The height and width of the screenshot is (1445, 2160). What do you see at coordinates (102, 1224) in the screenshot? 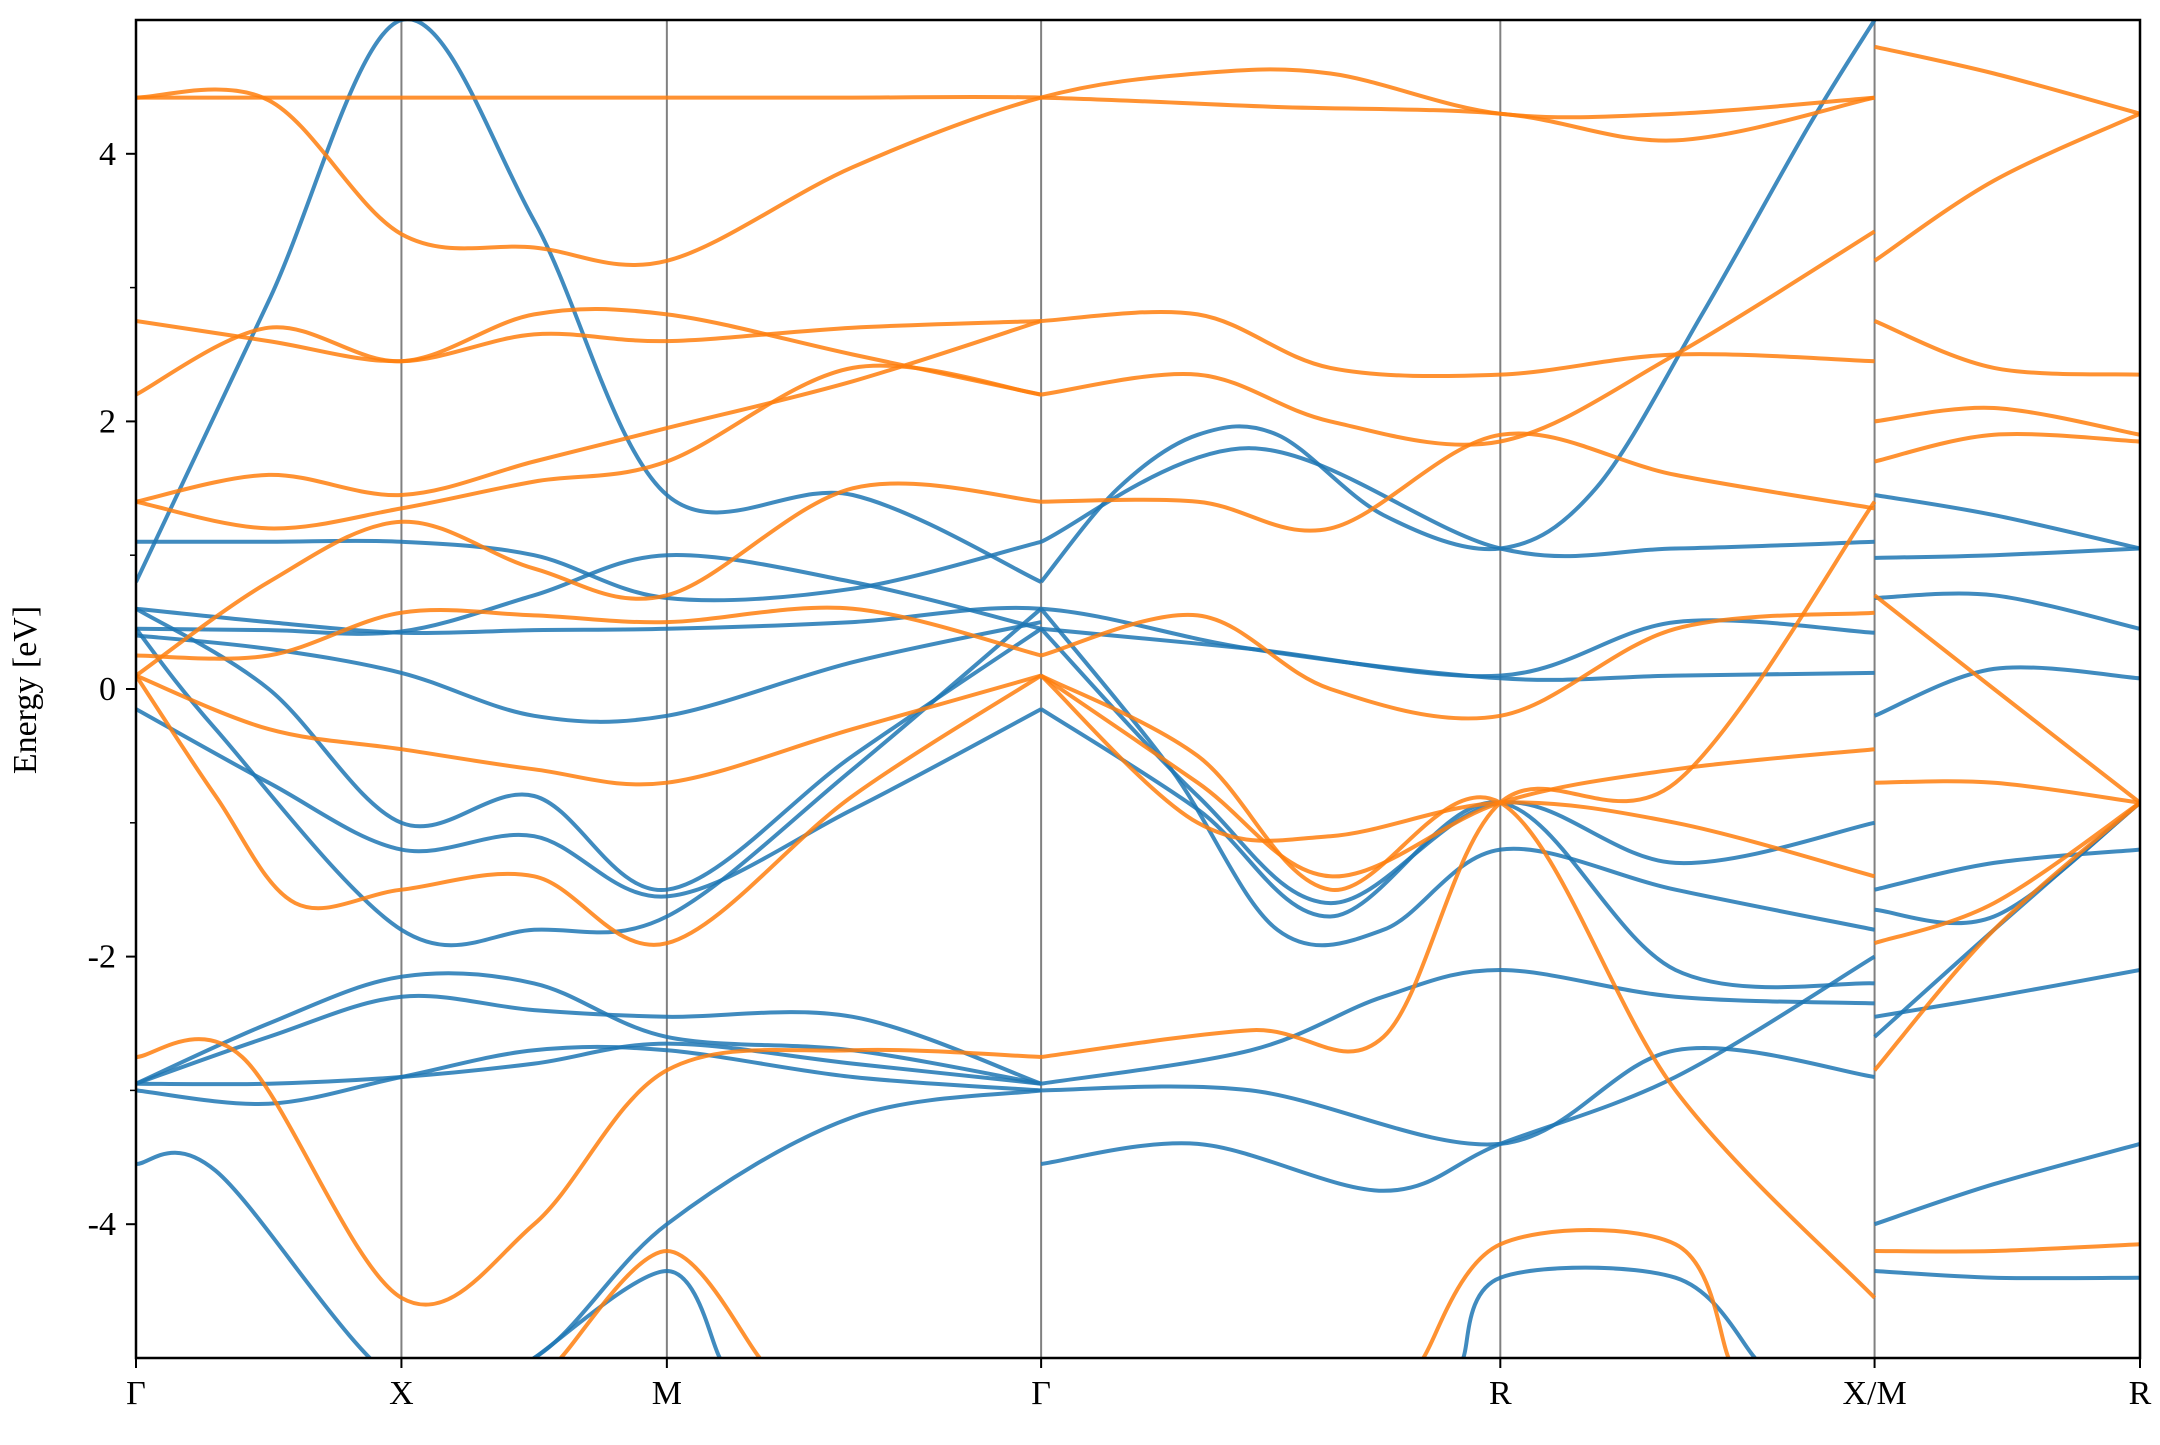
I see `y-tick-label: -4` at bounding box center [102, 1224].